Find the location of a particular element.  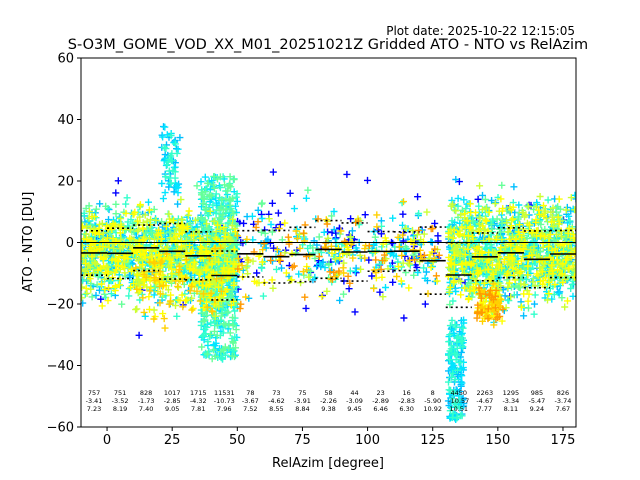

bin-std-label-10: 9.45 is located at coordinates (354, 409).